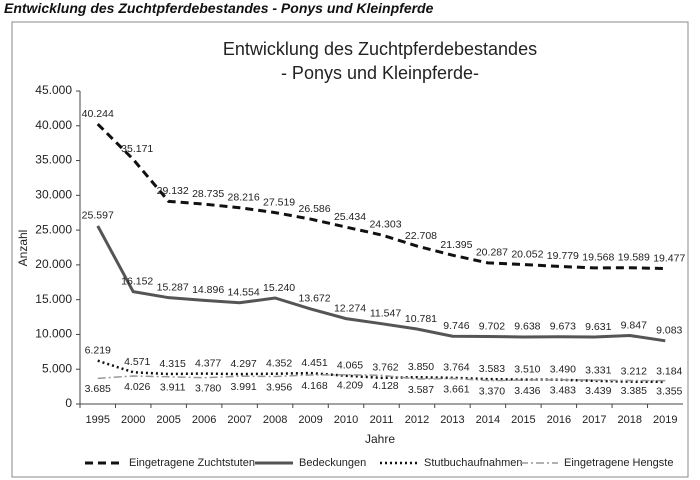  Describe the element at coordinates (563, 327) in the screenshot. I see `data-label: 9.673` at that location.